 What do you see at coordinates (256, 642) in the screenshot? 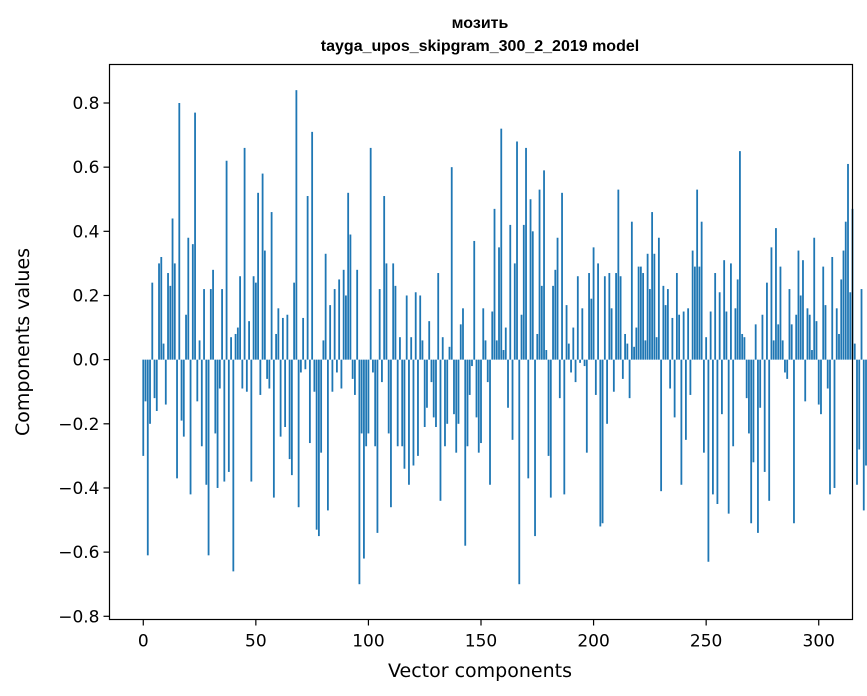
I see `x-tick-label: 50` at bounding box center [256, 642].